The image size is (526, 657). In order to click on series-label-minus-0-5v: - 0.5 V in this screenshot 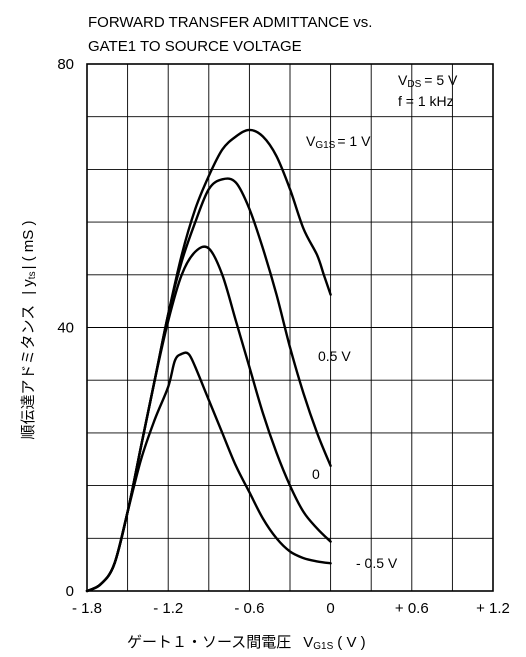, I will do `click(377, 563)`.